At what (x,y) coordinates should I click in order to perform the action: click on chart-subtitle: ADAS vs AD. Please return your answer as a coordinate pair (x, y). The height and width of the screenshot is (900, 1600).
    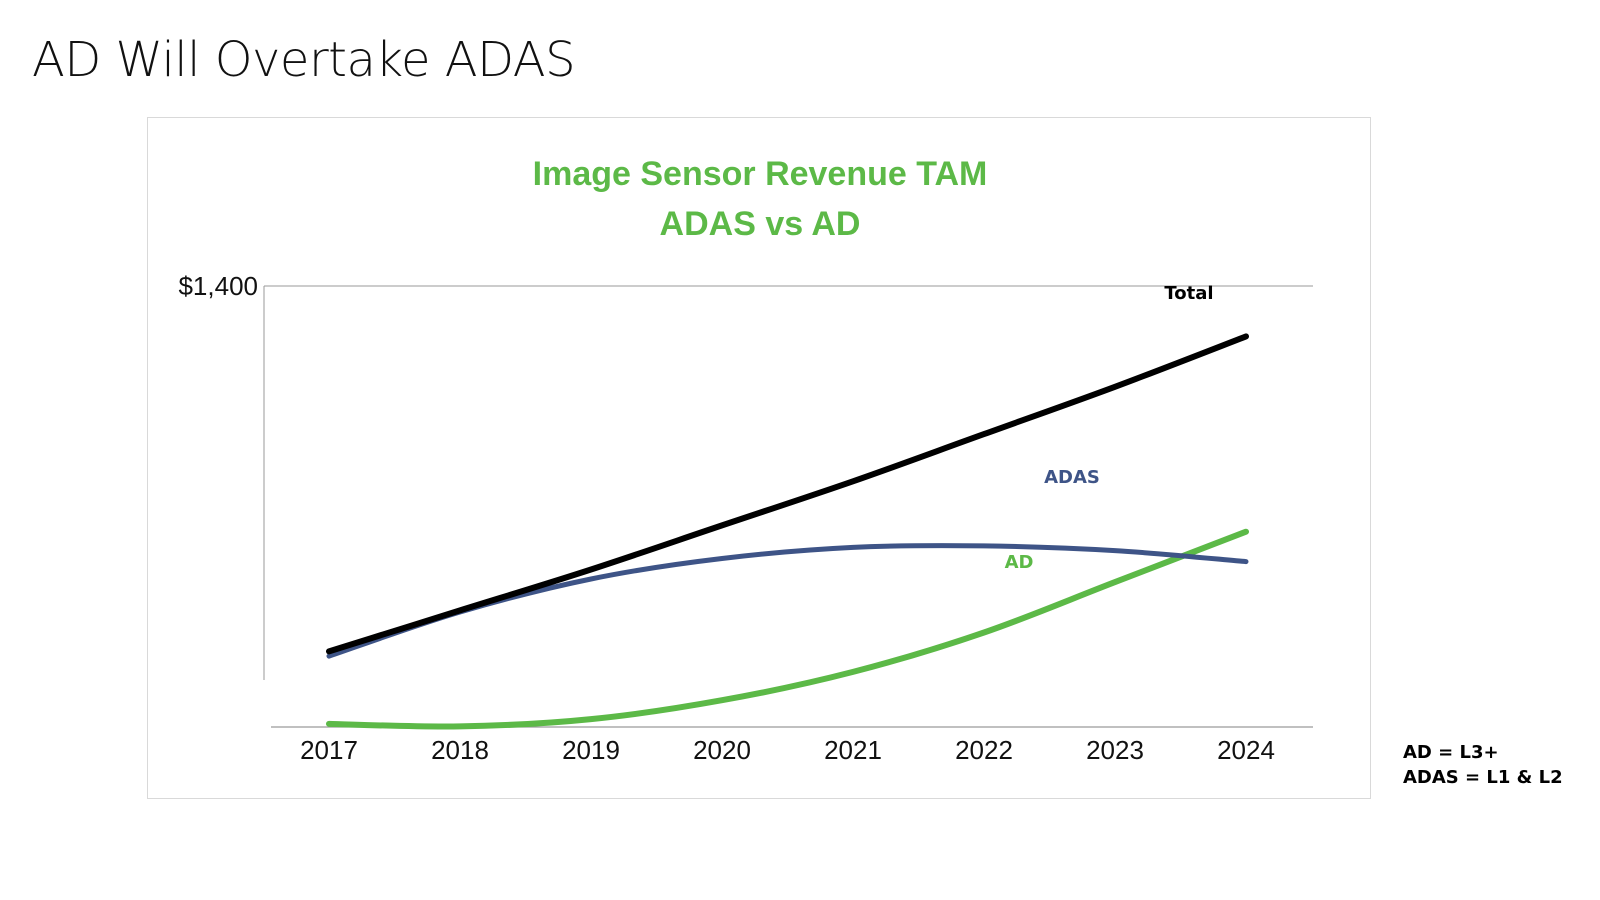
    Looking at the image, I should click on (760, 224).